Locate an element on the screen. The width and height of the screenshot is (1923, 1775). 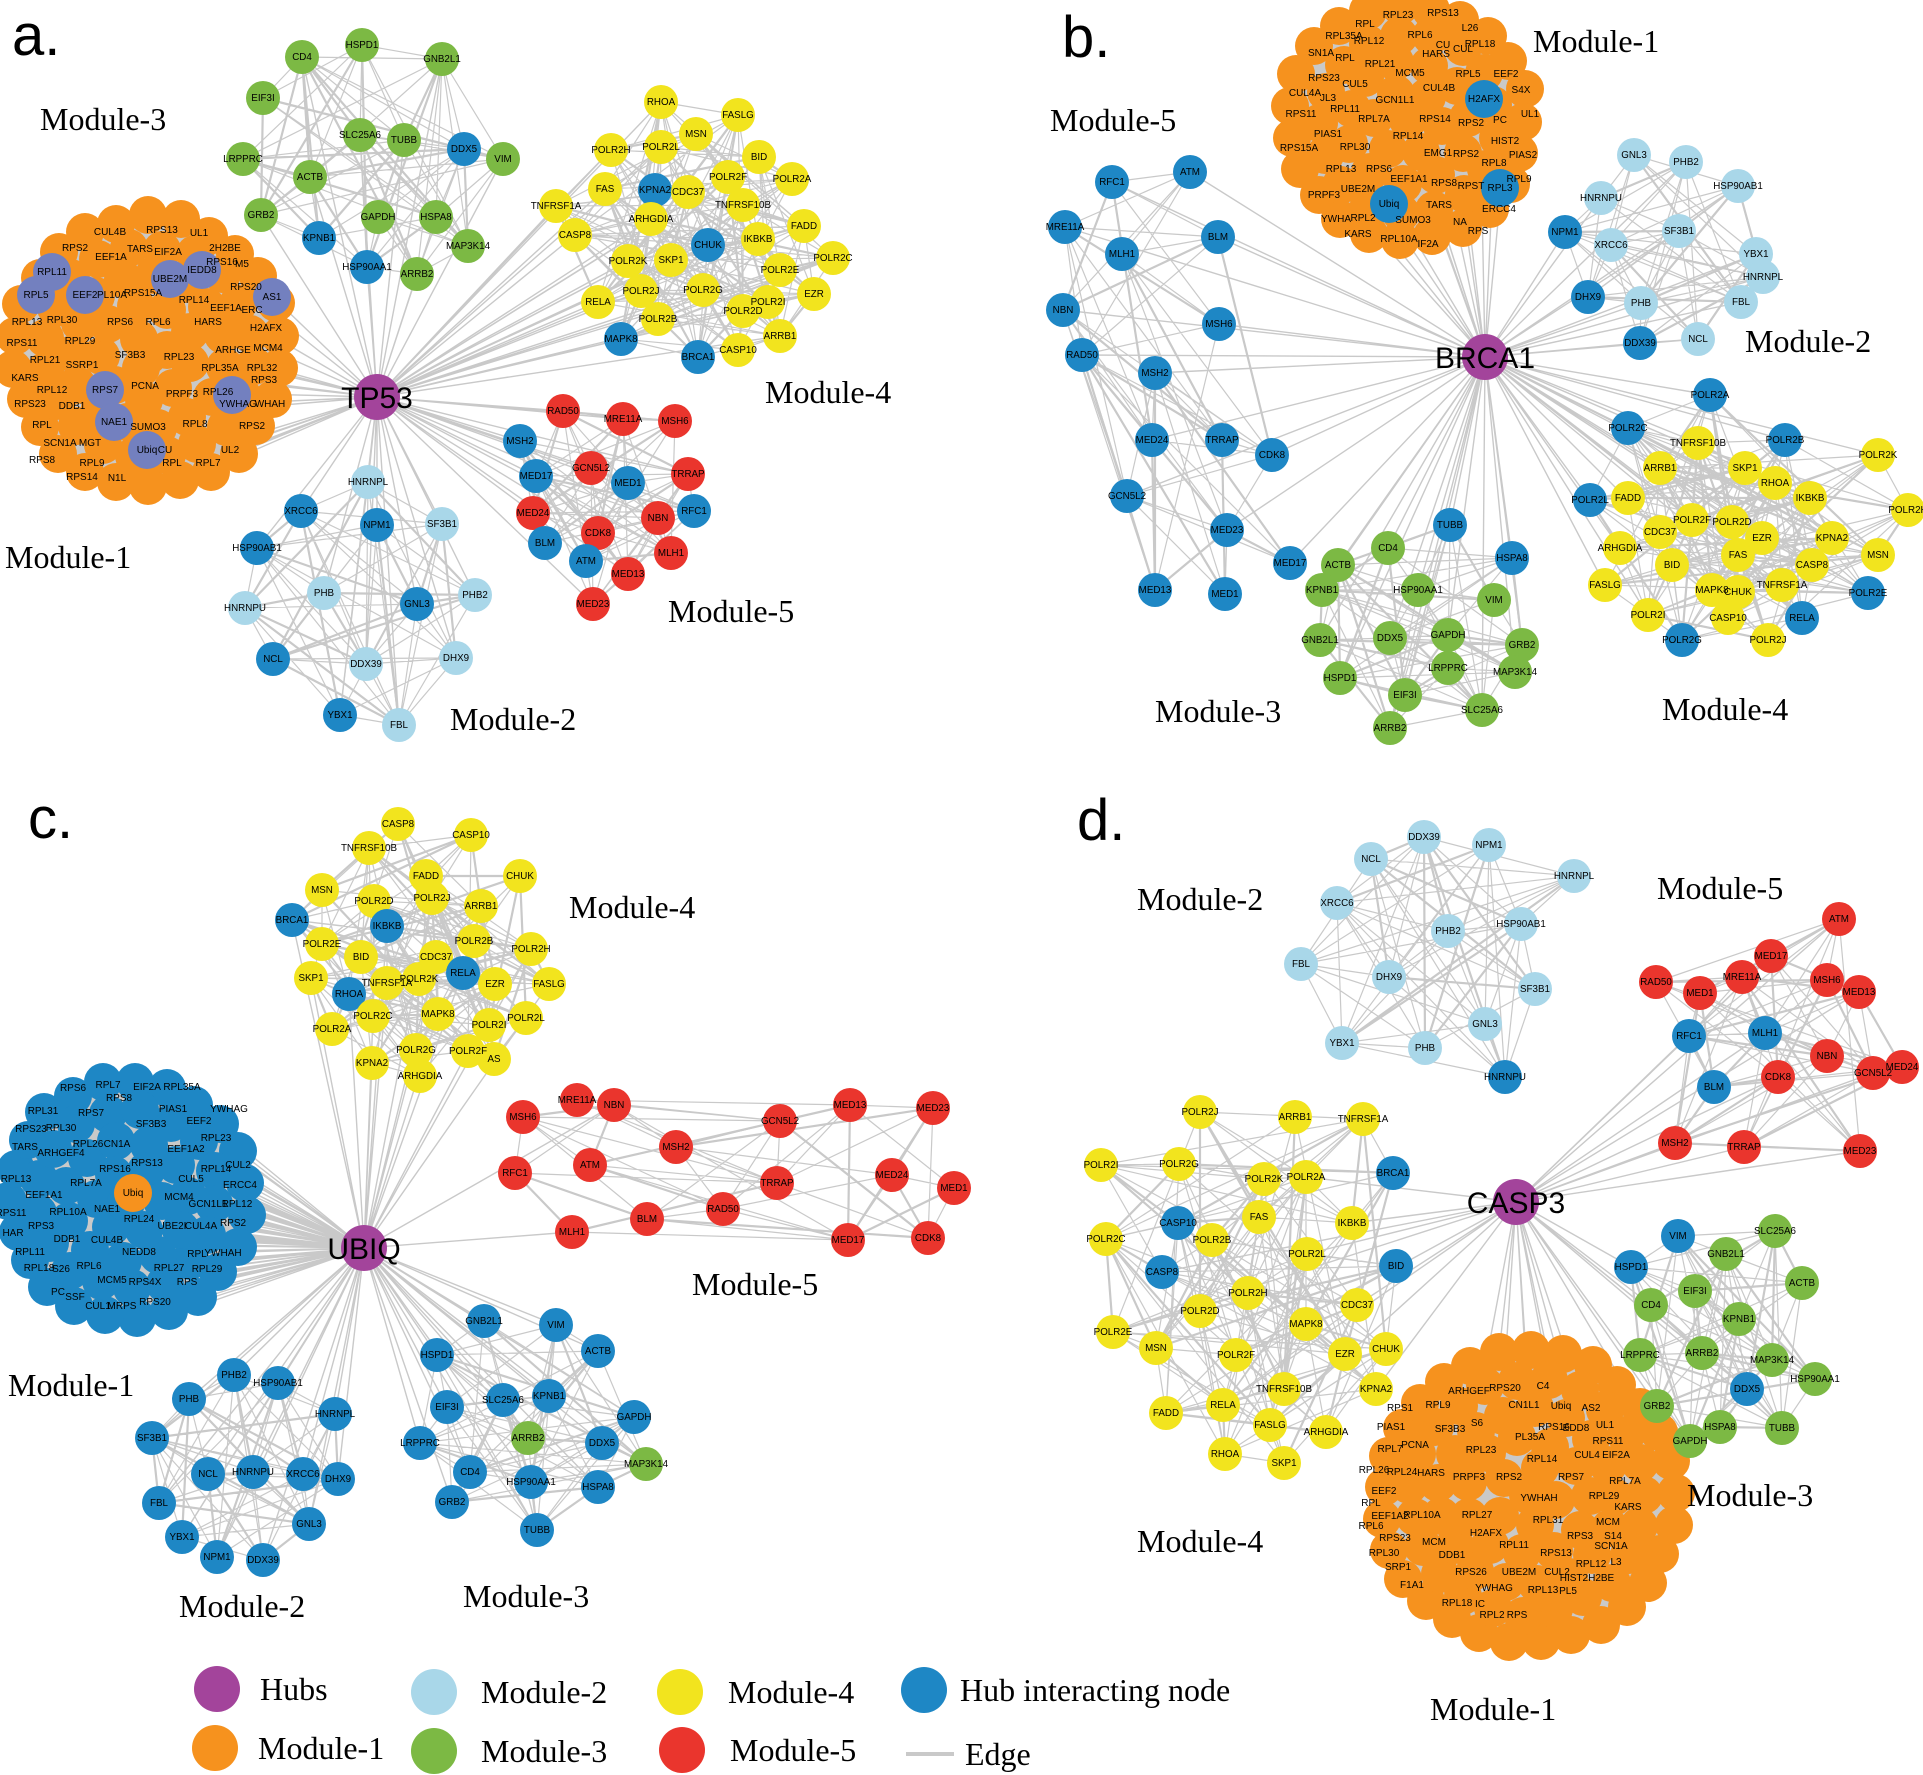
svg-text: DDB1 is located at coordinates (67, 1239).